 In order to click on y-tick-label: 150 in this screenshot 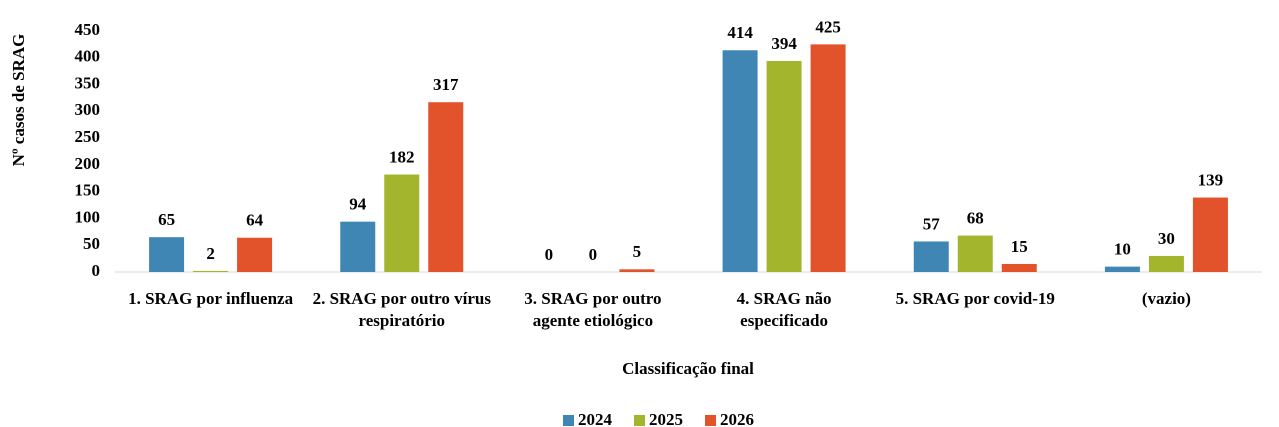, I will do `click(88, 190)`.